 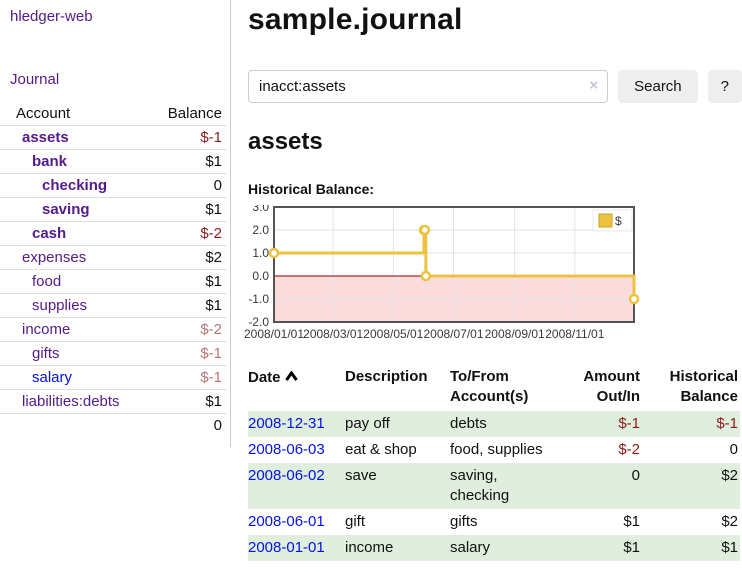 I want to click on help-button: ?, so click(x=724, y=86).